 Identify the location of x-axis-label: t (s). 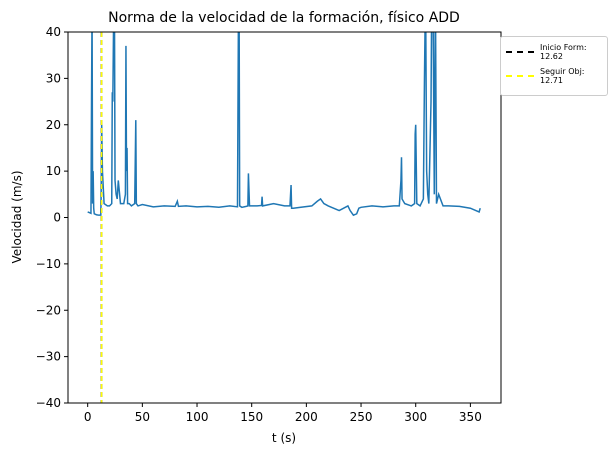
(284, 438).